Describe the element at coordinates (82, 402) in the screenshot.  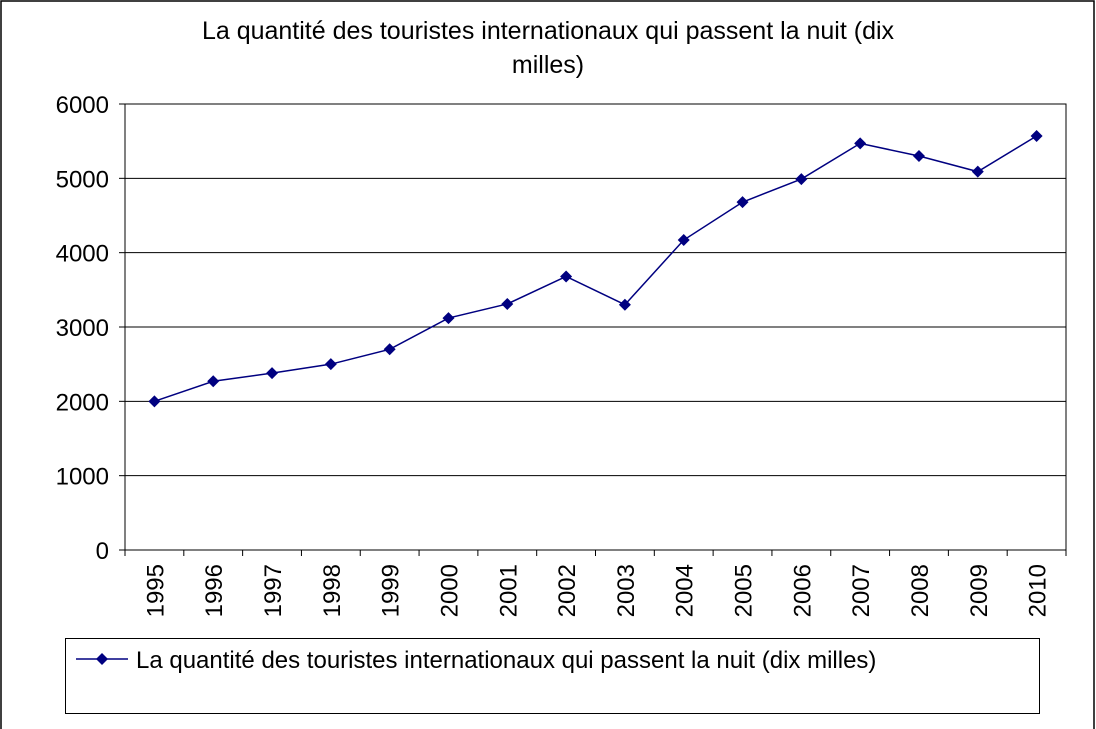
I see `y-tick-label: 2000` at that location.